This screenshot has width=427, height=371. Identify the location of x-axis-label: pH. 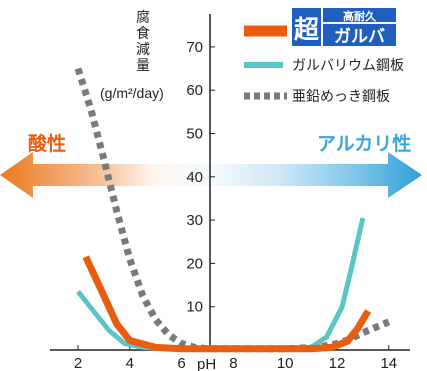
(206, 363).